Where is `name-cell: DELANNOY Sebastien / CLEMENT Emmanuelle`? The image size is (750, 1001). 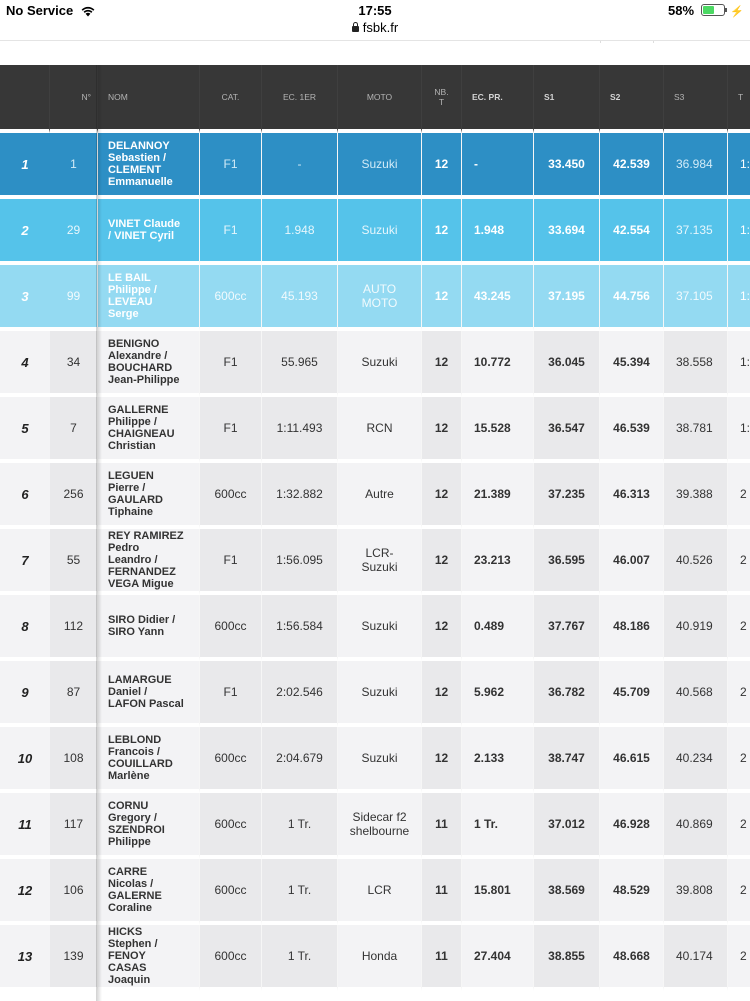
name-cell: DELANNOY Sebastien / CLEMENT Emmanuelle is located at coordinates (149, 166).